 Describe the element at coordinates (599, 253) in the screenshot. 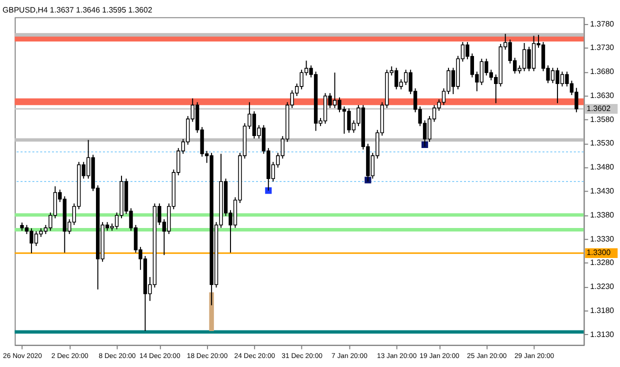

I see `ref-line-label: 1.3300` at that location.